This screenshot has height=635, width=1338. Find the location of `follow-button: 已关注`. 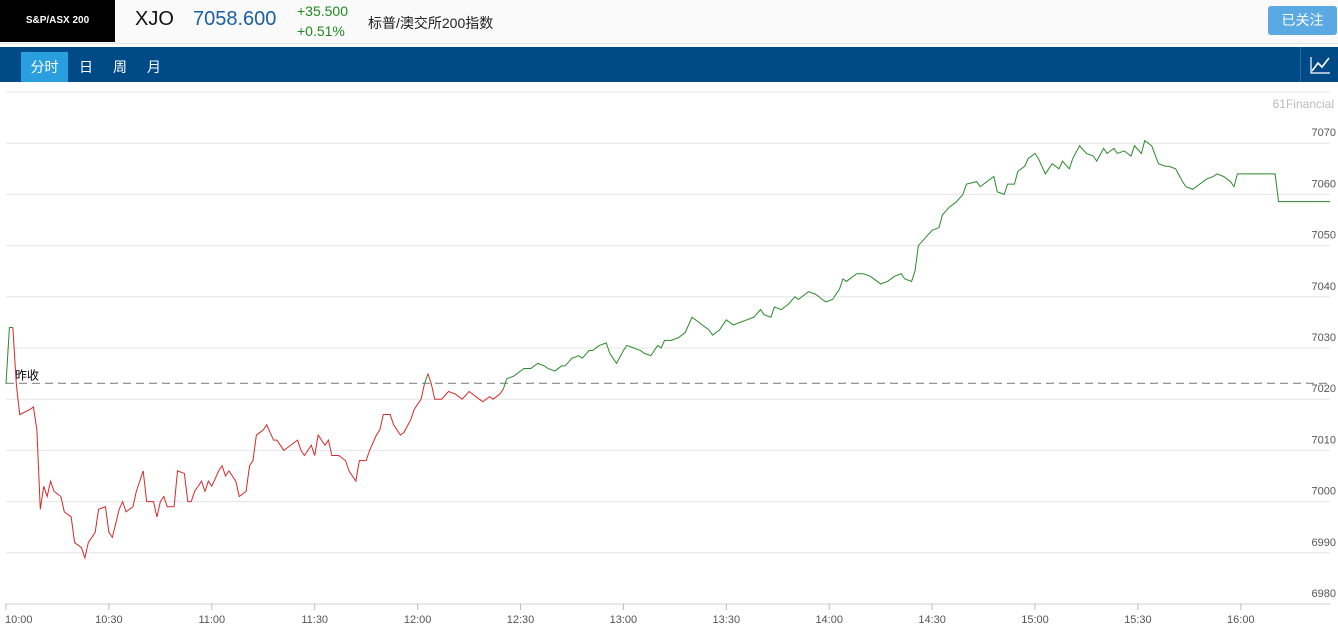

follow-button: 已关注 is located at coordinates (1302, 20).